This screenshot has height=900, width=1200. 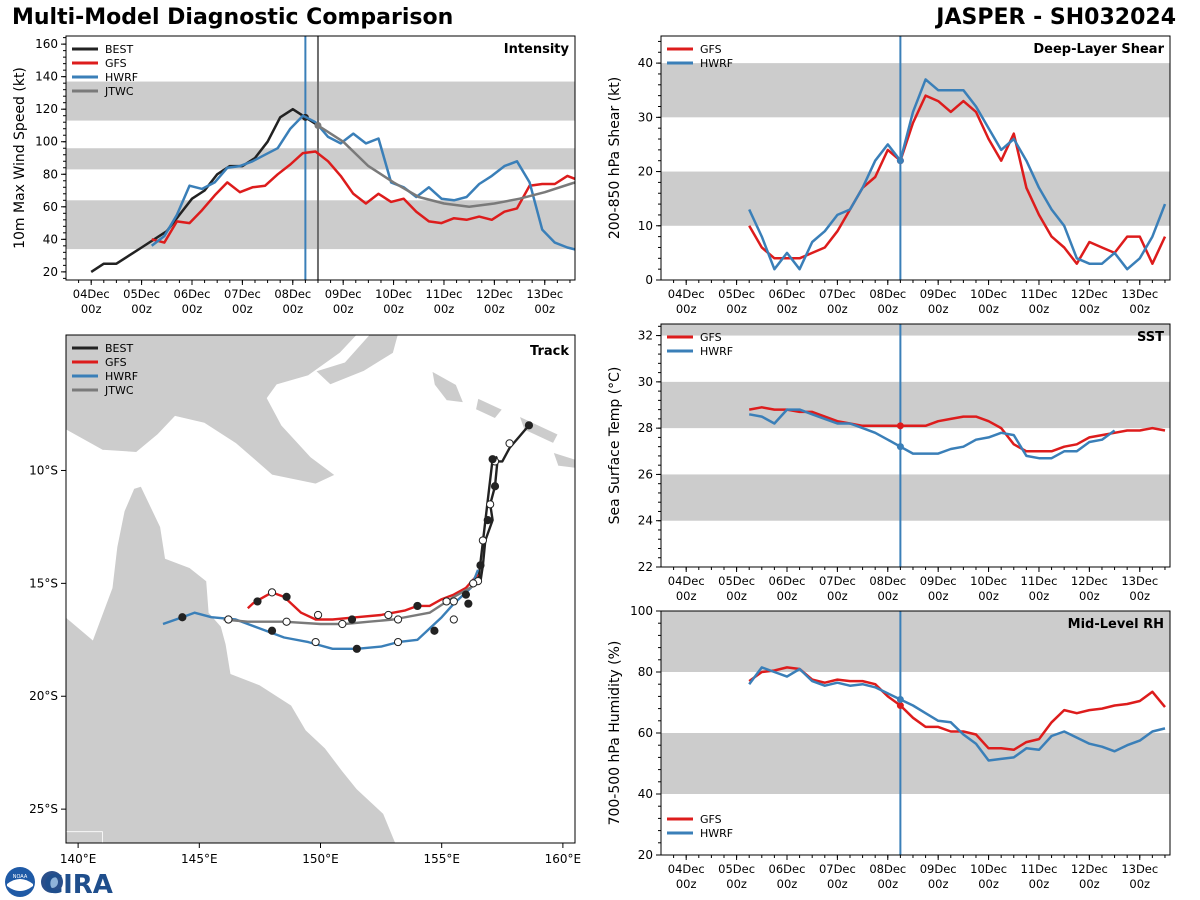 I want to click on rh-xtick-label-date: 13Dec, so click(x=1139, y=869).